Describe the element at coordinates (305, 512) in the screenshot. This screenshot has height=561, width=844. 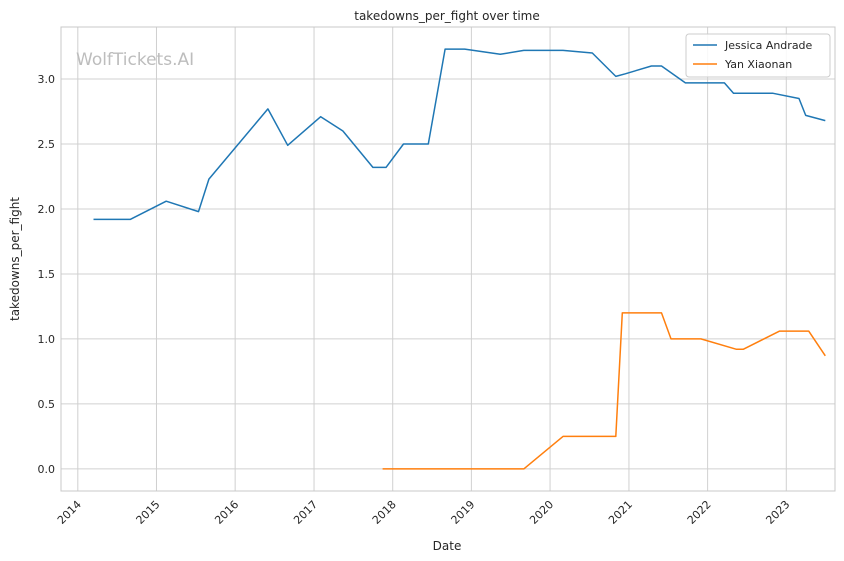
I see `x-tick-label: 2017` at that location.